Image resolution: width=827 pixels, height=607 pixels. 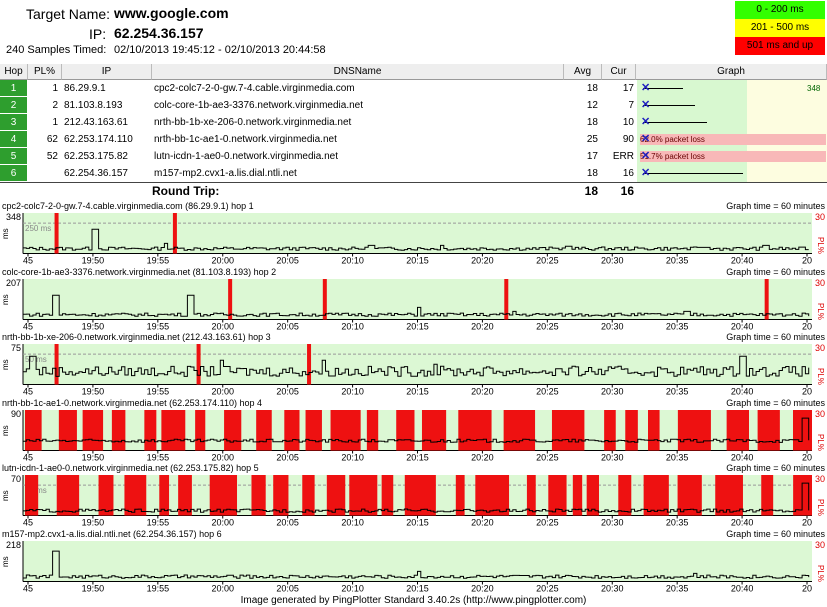 What do you see at coordinates (45, 72) in the screenshot?
I see `col-pl: PL%` at bounding box center [45, 72].